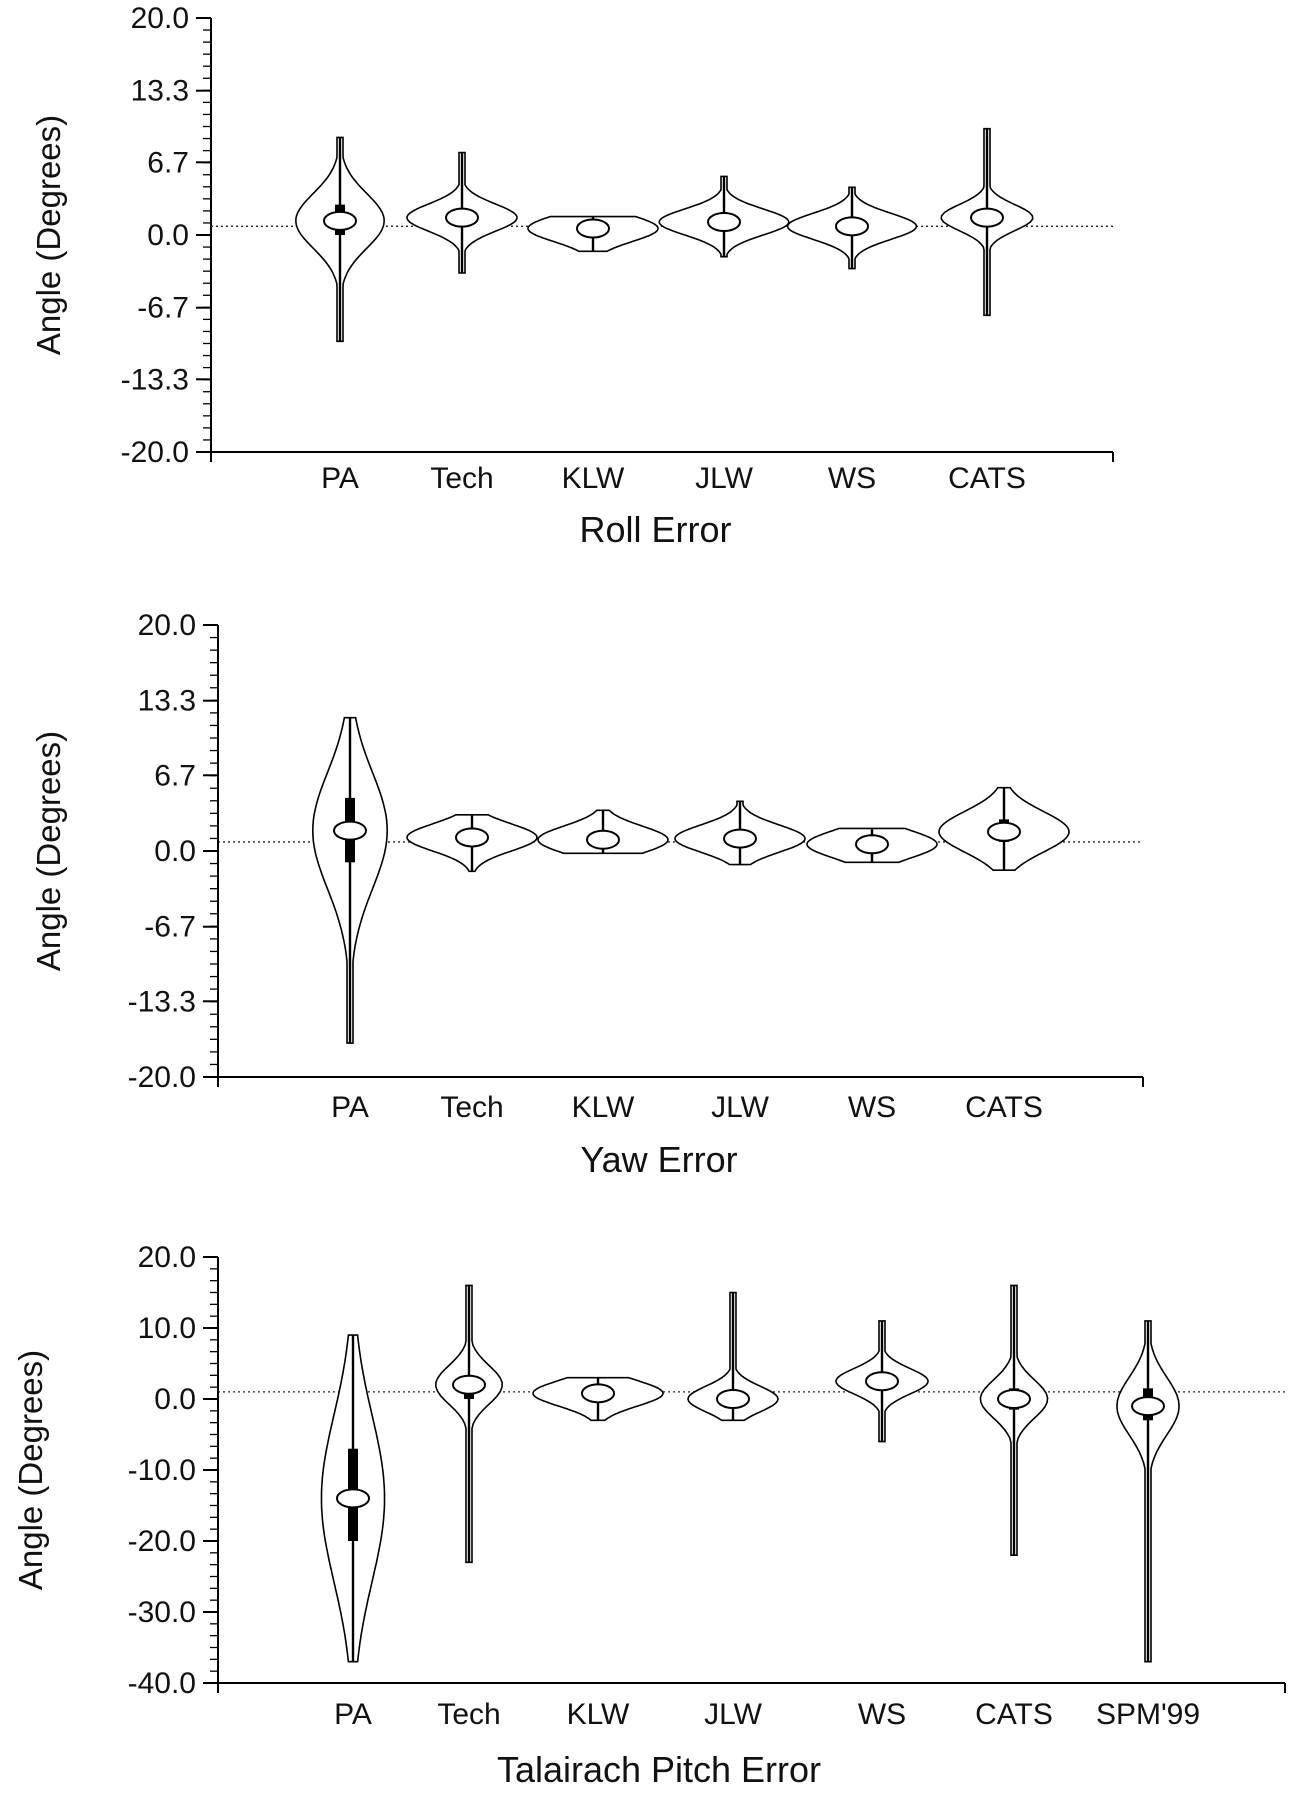  Describe the element at coordinates (162, 1612) in the screenshot. I see `y-tick-label: -30.0` at that location.